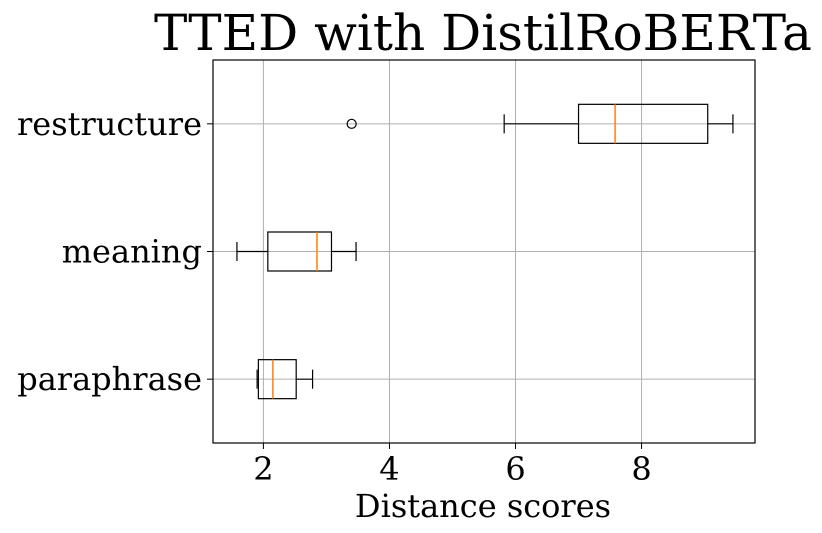  What do you see at coordinates (483, 33) in the screenshot?
I see `chart-title: TTED with DistilRoBERTa` at bounding box center [483, 33].